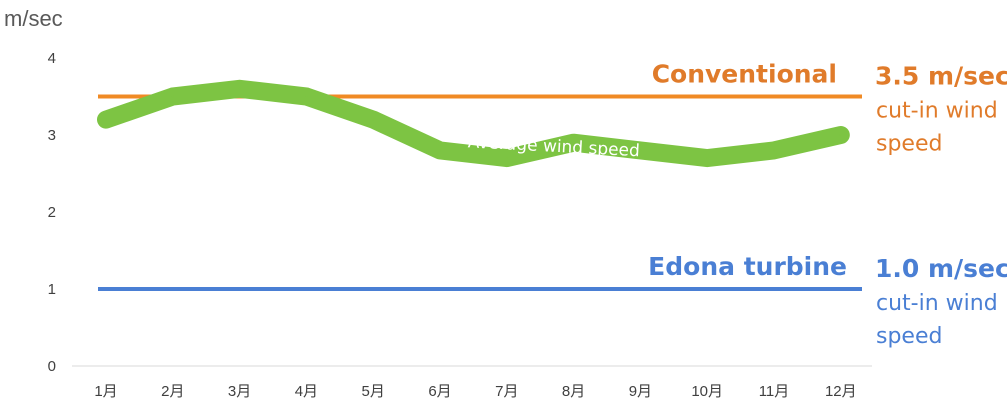  What do you see at coordinates (937, 303) in the screenshot?
I see `edona-desc-line1: cut-in wind` at bounding box center [937, 303].